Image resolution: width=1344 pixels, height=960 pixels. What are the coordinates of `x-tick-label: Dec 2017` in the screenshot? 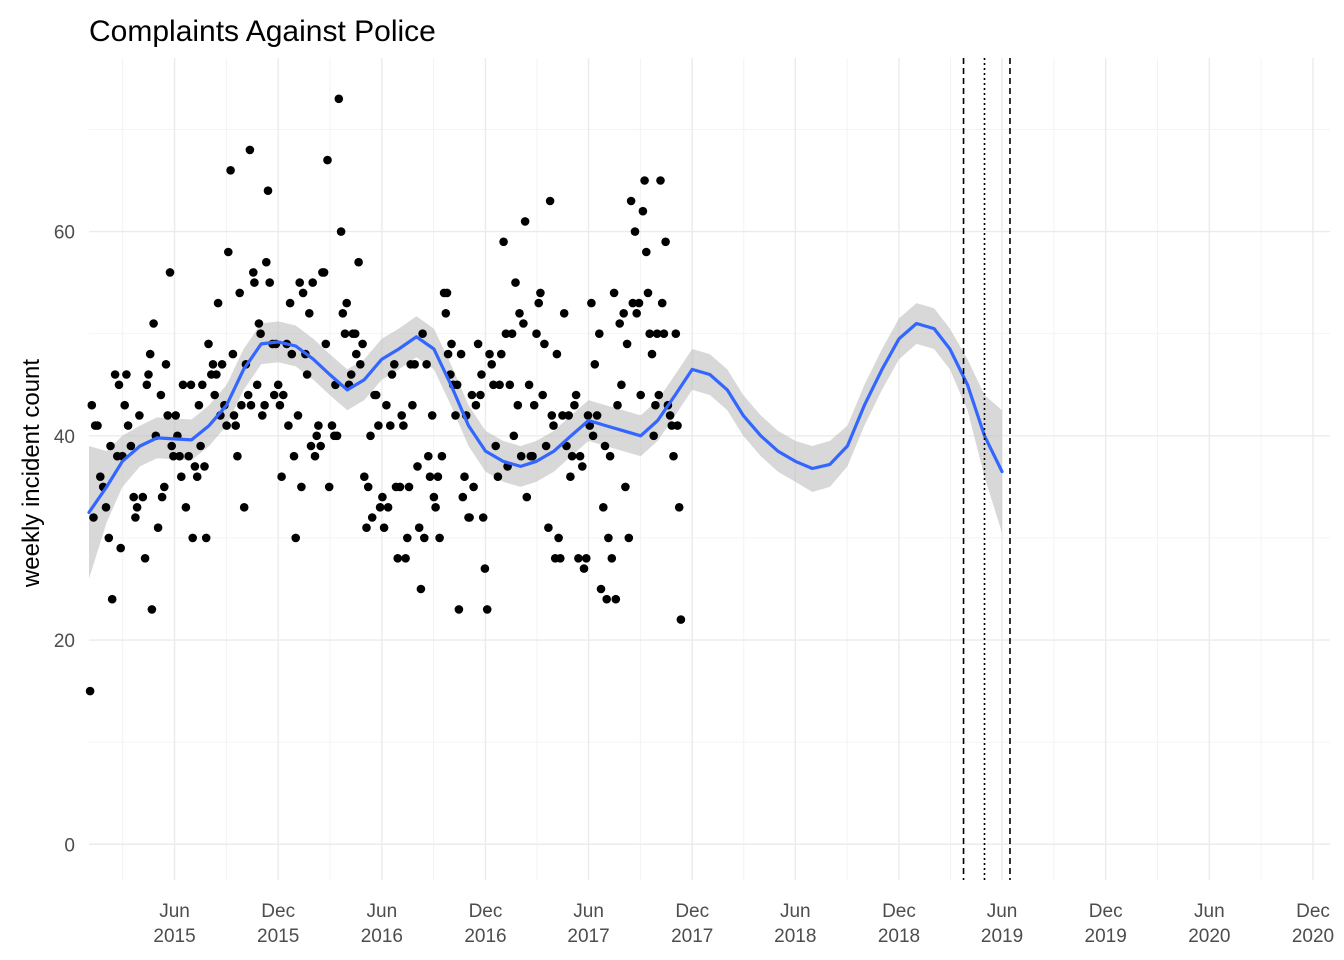 It's located at (692, 924).